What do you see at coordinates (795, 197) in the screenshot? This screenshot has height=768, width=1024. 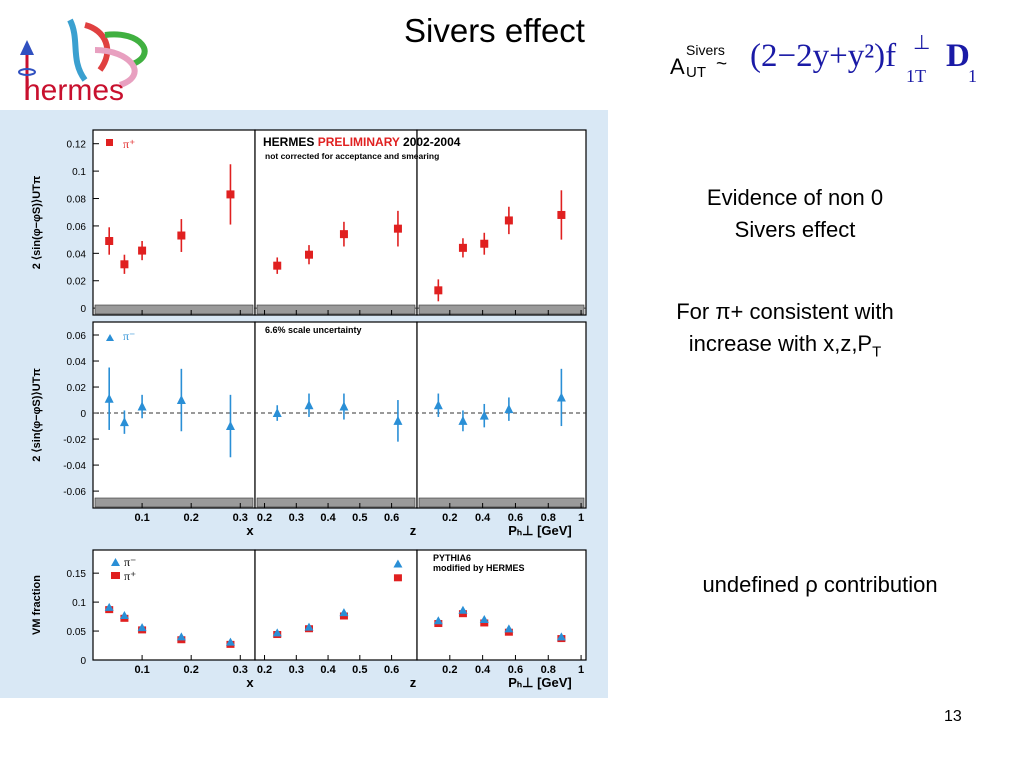 I see `note-evidence-line1: Evidence of non 0` at bounding box center [795, 197].